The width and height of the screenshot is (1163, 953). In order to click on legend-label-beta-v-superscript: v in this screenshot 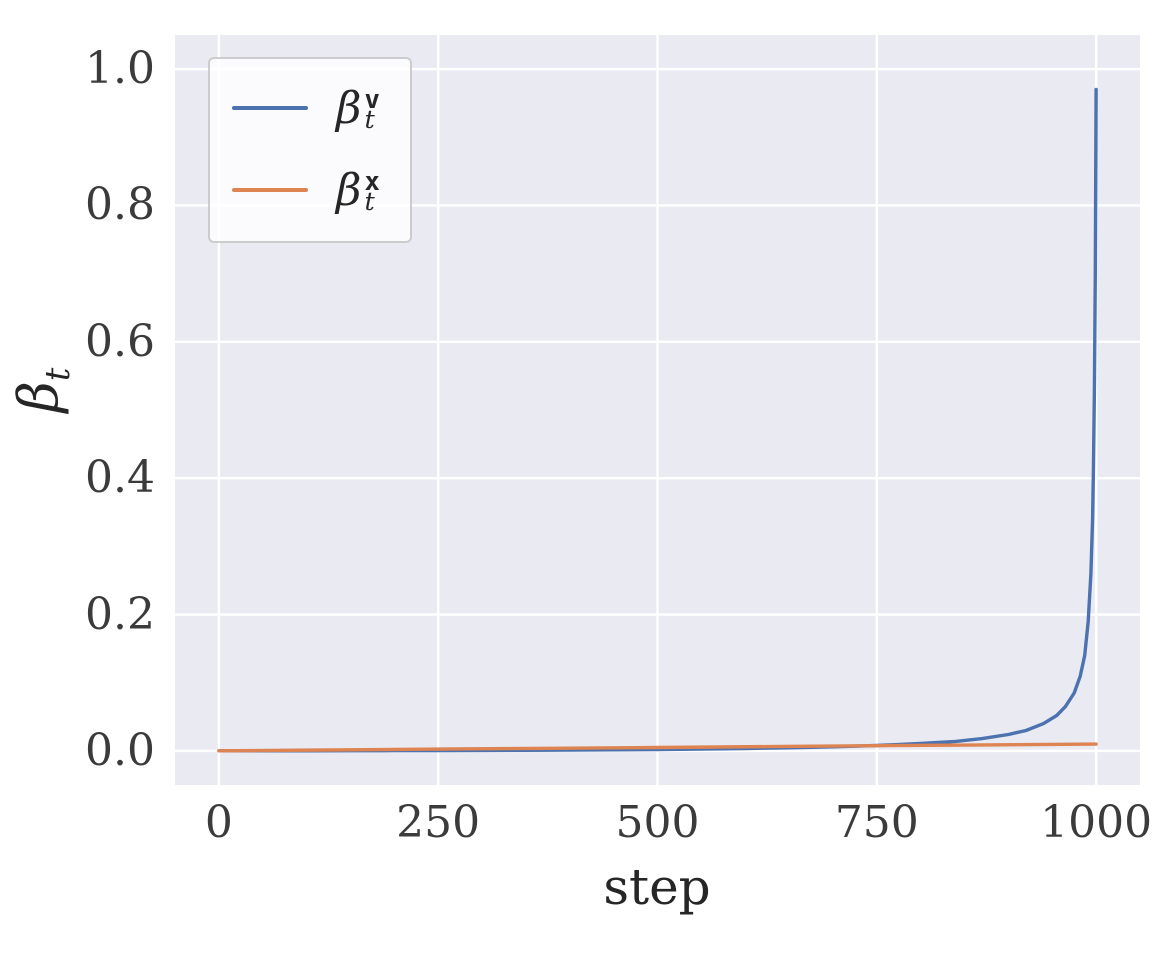, I will do `click(372, 100)`.